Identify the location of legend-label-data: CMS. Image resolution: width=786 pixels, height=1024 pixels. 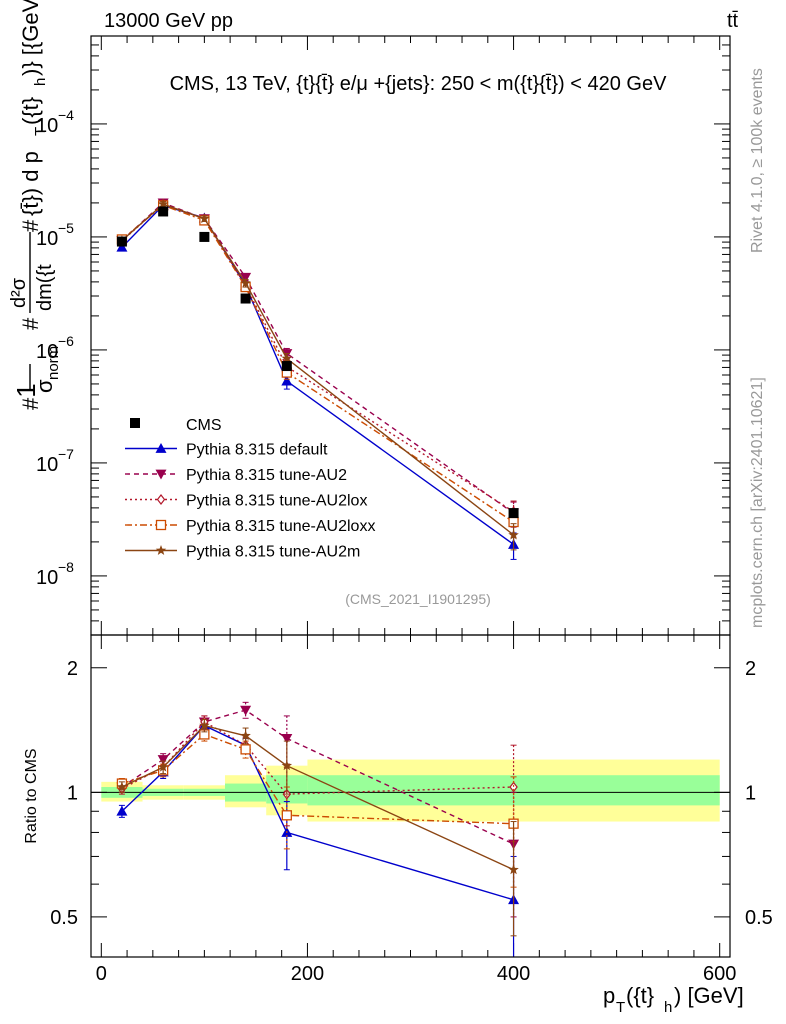
(204, 425).